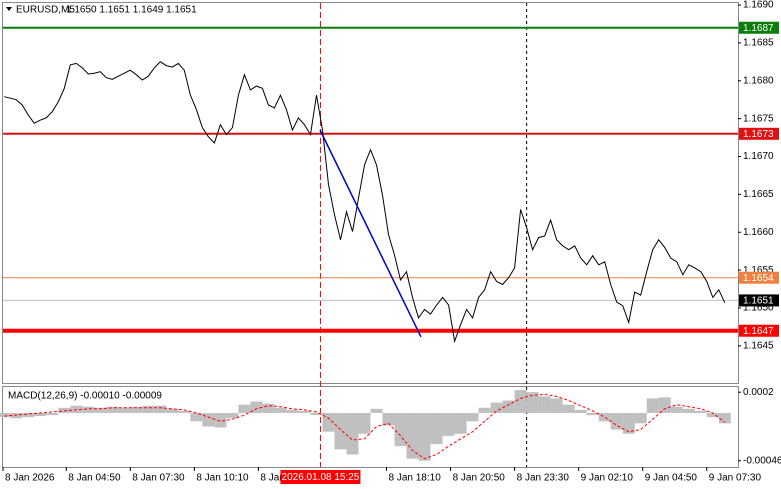 The height and width of the screenshot is (489, 781). What do you see at coordinates (758, 43) in the screenshot?
I see `y-tick-label: 1.1685` at bounding box center [758, 43].